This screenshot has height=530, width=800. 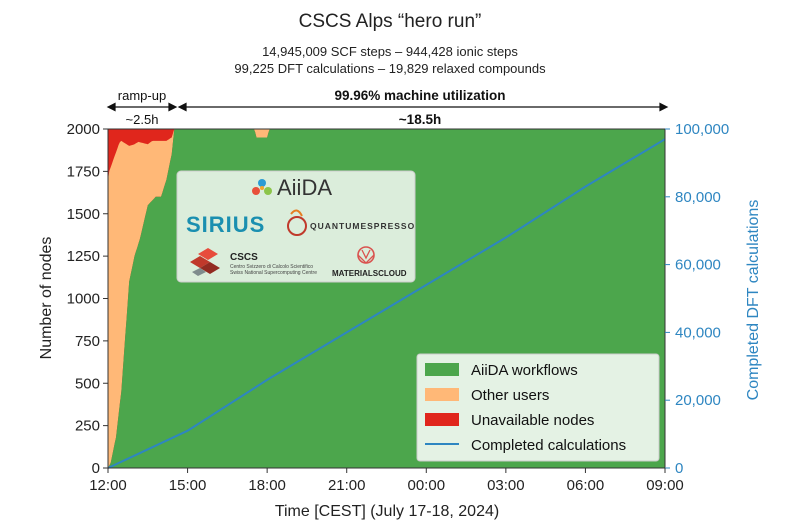 What do you see at coordinates (205, 262) in the screenshot?
I see `cscs-logo-icon` at bounding box center [205, 262].